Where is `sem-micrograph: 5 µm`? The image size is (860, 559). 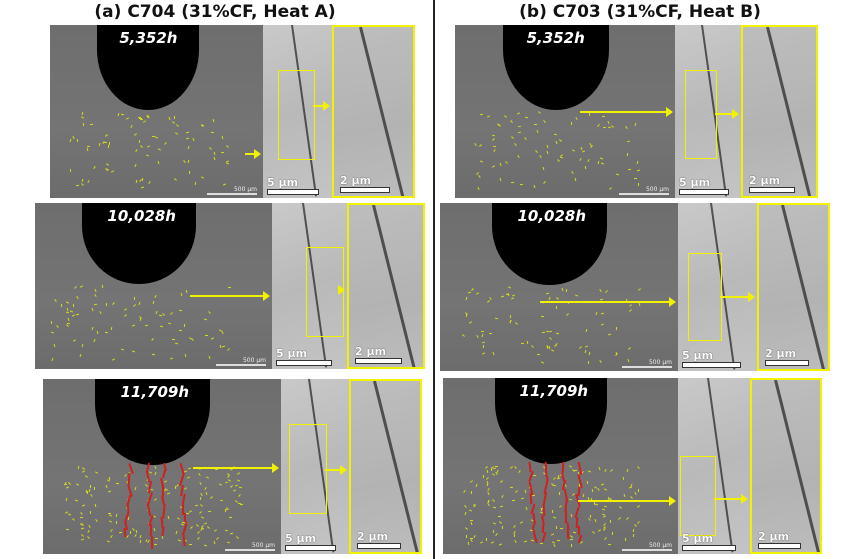
sem-micrograph: 5 µm is located at coordinates (297, 111).